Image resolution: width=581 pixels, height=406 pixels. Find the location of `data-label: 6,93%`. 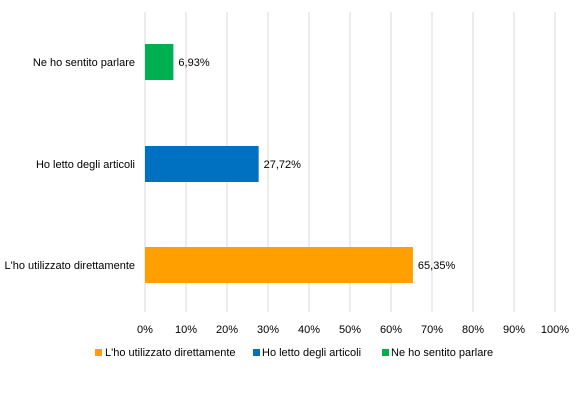

data-label: 6,93% is located at coordinates (193, 63).